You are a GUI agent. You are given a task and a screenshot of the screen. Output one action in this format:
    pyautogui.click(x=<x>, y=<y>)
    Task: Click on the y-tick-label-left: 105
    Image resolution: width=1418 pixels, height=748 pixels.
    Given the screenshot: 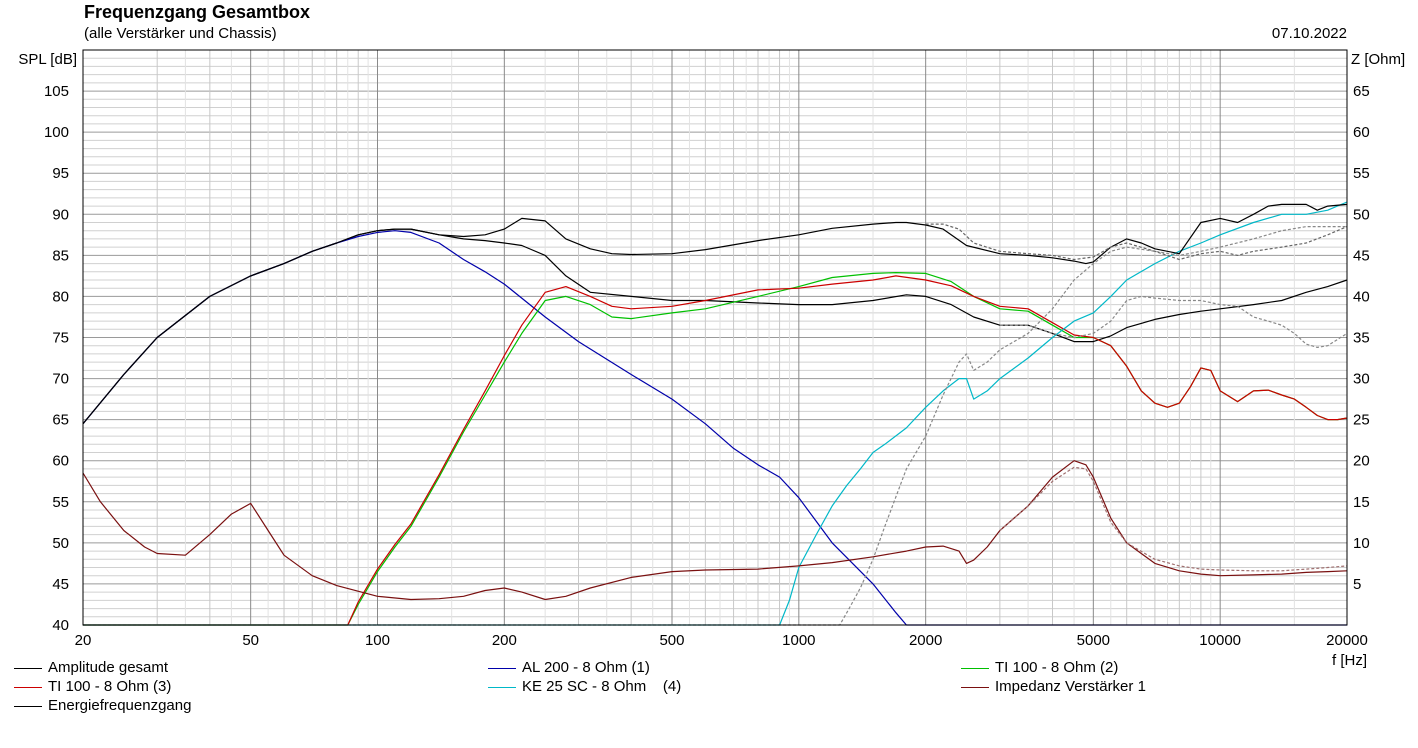 What is the action you would take?
    pyautogui.click(x=56, y=91)
    